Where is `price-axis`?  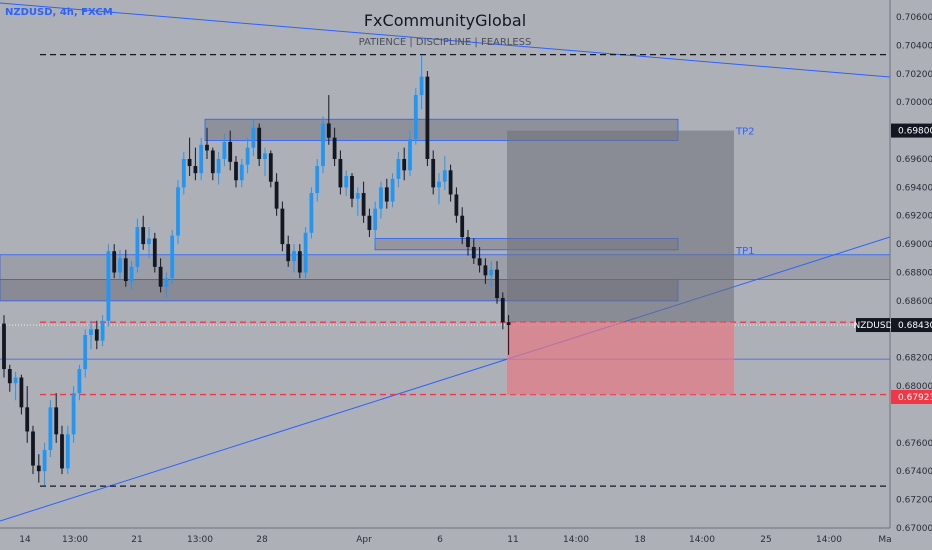
price-axis is located at coordinates (911, 275).